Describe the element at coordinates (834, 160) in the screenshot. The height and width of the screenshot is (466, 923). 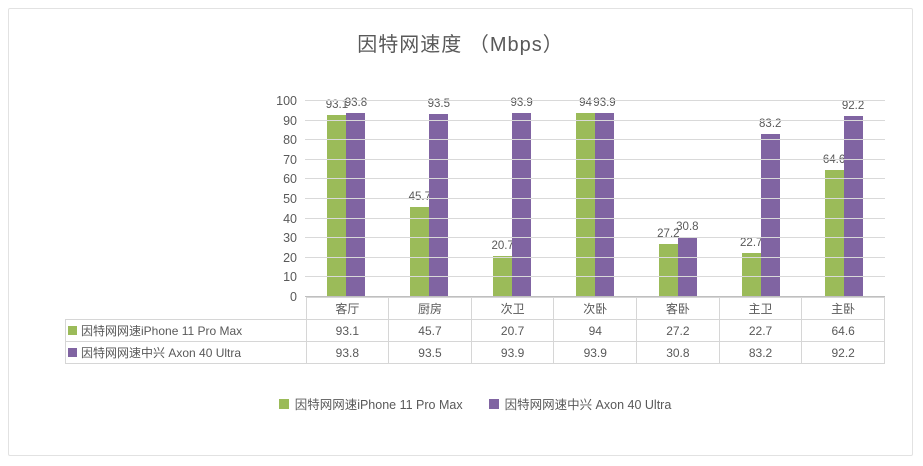
I see `bar-value-label: 64.6` at that location.